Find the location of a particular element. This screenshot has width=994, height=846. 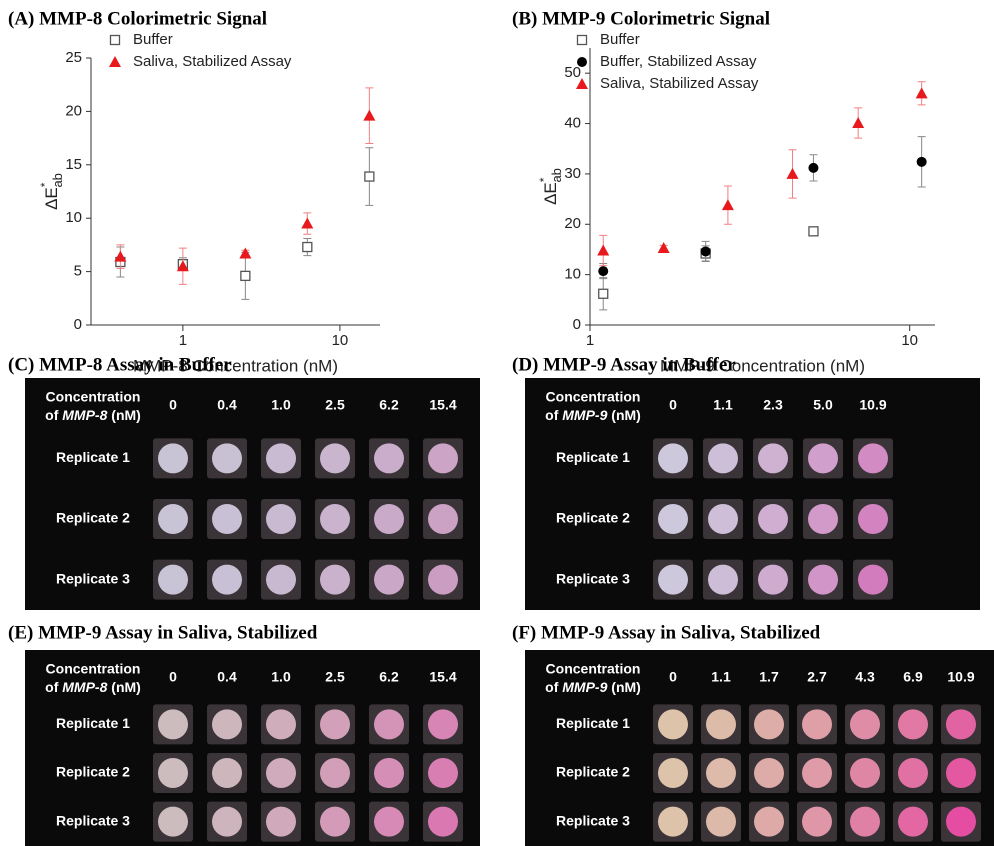

column-label: 6.9 is located at coordinates (913, 677).